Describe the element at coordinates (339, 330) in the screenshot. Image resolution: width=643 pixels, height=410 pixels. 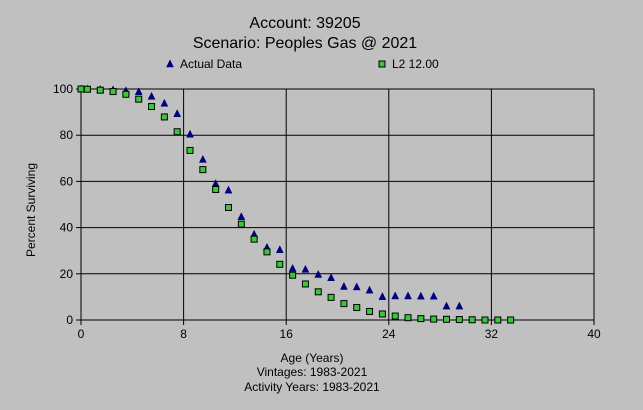
I see `x-axis-ticks: 0 8 16 24 32 40` at that location.